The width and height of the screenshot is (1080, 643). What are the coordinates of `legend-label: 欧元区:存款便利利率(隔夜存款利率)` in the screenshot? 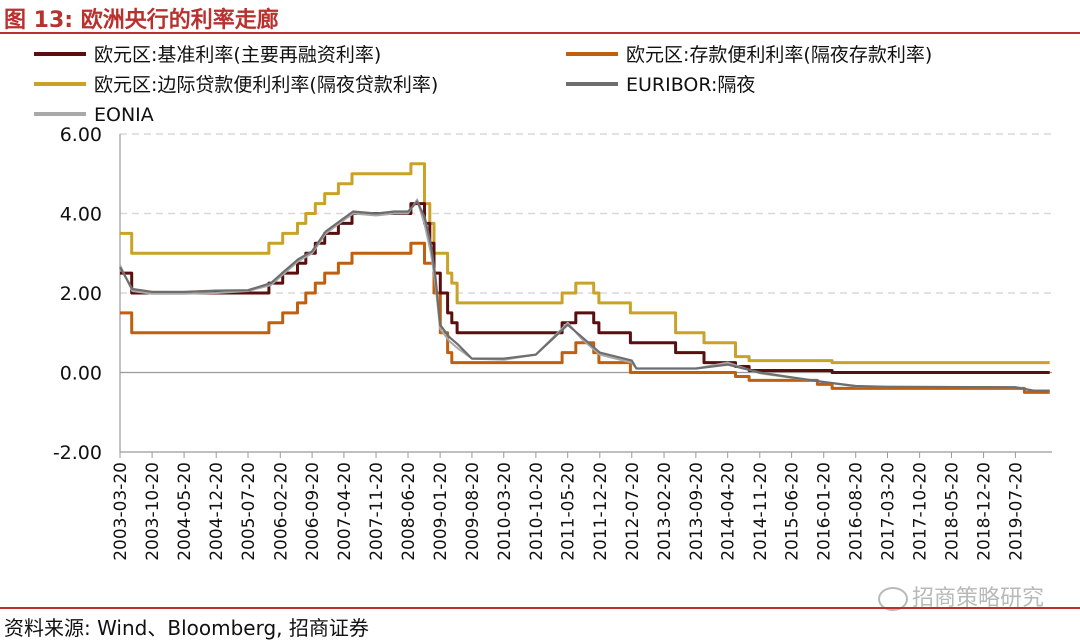 It's located at (779, 55).